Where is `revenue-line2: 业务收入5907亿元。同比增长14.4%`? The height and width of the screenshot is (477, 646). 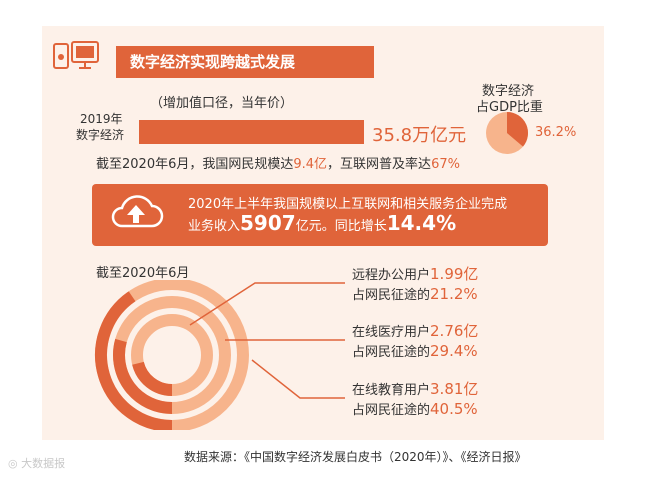 revenue-line2: 业务收入5907亿元。同比增长14.4% is located at coordinates (322, 223).